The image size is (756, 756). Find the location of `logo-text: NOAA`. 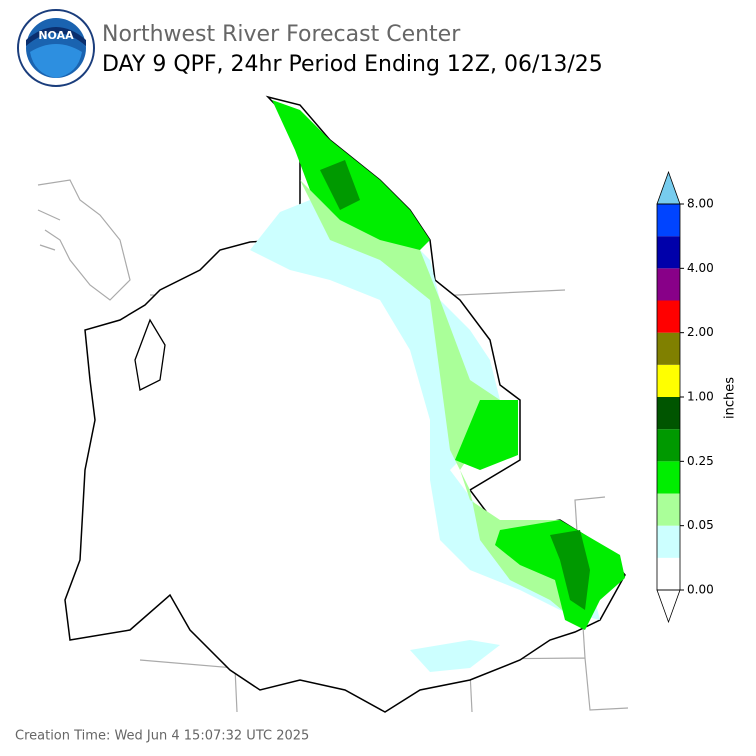

logo-text: NOAA is located at coordinates (56, 35).